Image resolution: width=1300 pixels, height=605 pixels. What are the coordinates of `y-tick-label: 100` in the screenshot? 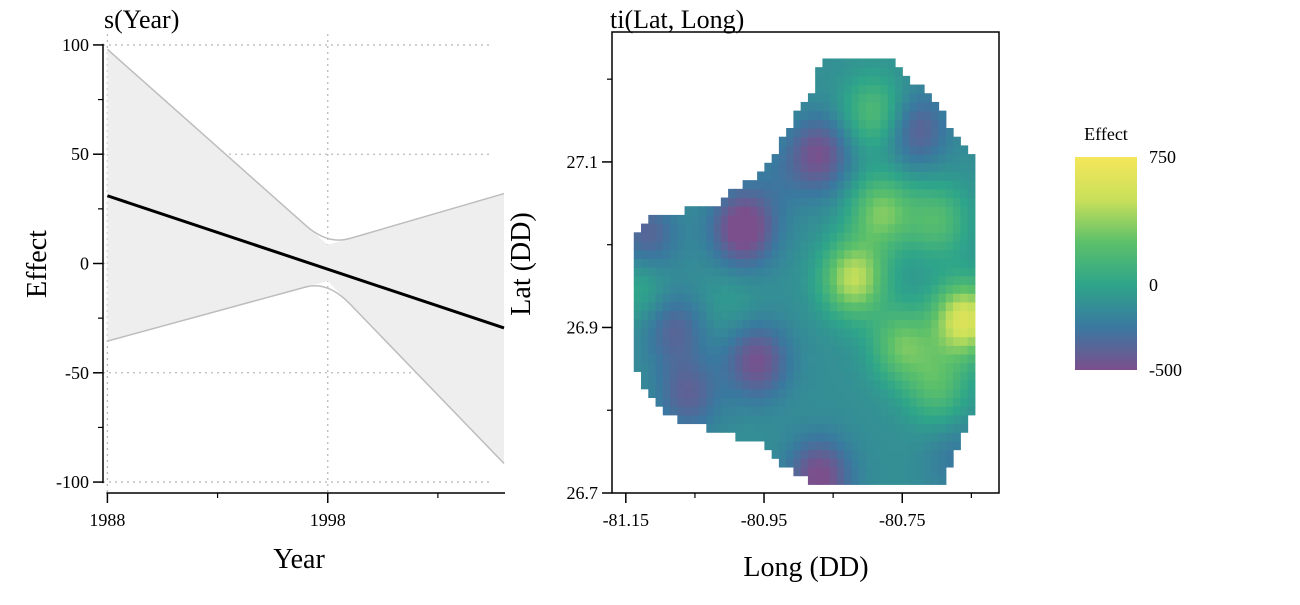 It's located at (75, 45).